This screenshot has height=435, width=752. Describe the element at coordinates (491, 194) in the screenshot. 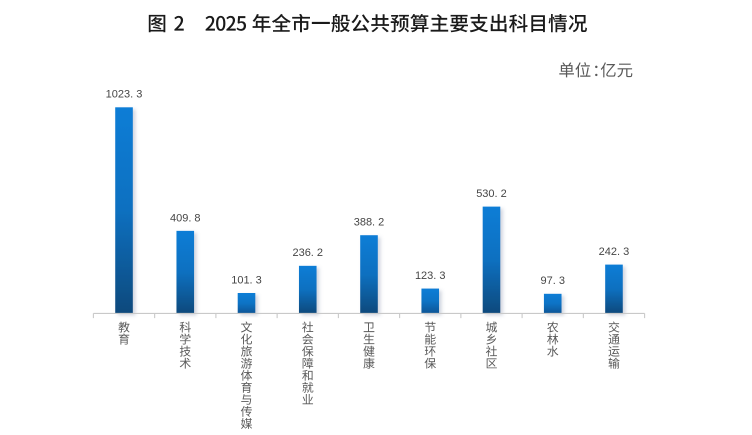

I see `svg-text: 530. 2` at that location.